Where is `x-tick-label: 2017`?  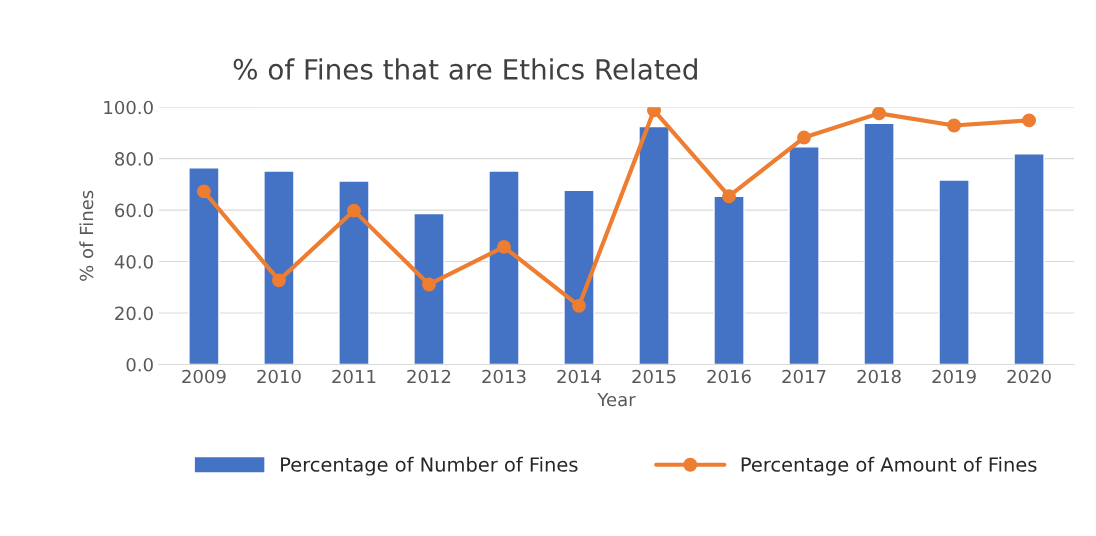
x-tick-label: 2017 is located at coordinates (804, 376).